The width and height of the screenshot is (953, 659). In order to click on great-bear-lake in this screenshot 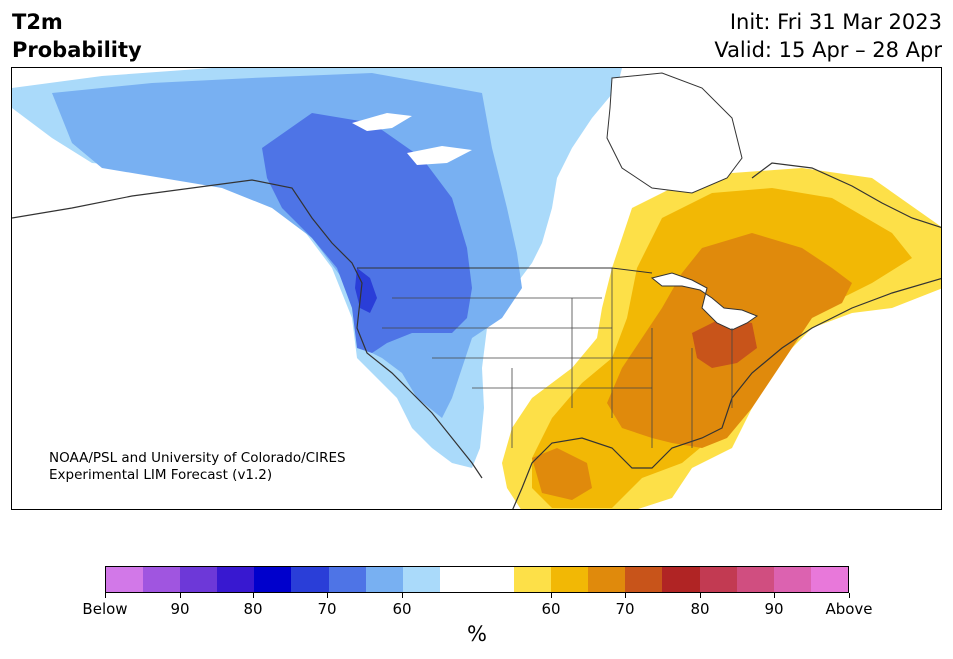, I will do `click(382, 122)`.